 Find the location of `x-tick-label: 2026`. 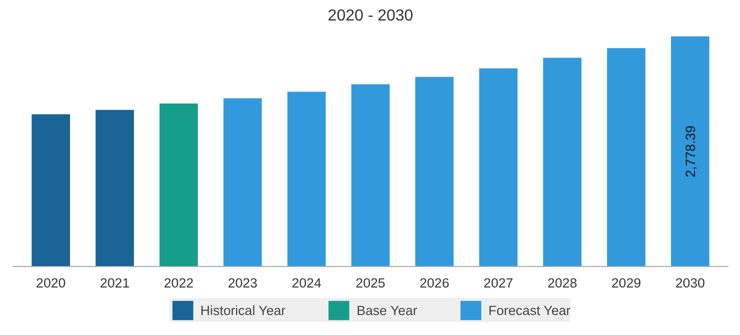

x-tick-label: 2026 is located at coordinates (435, 283).